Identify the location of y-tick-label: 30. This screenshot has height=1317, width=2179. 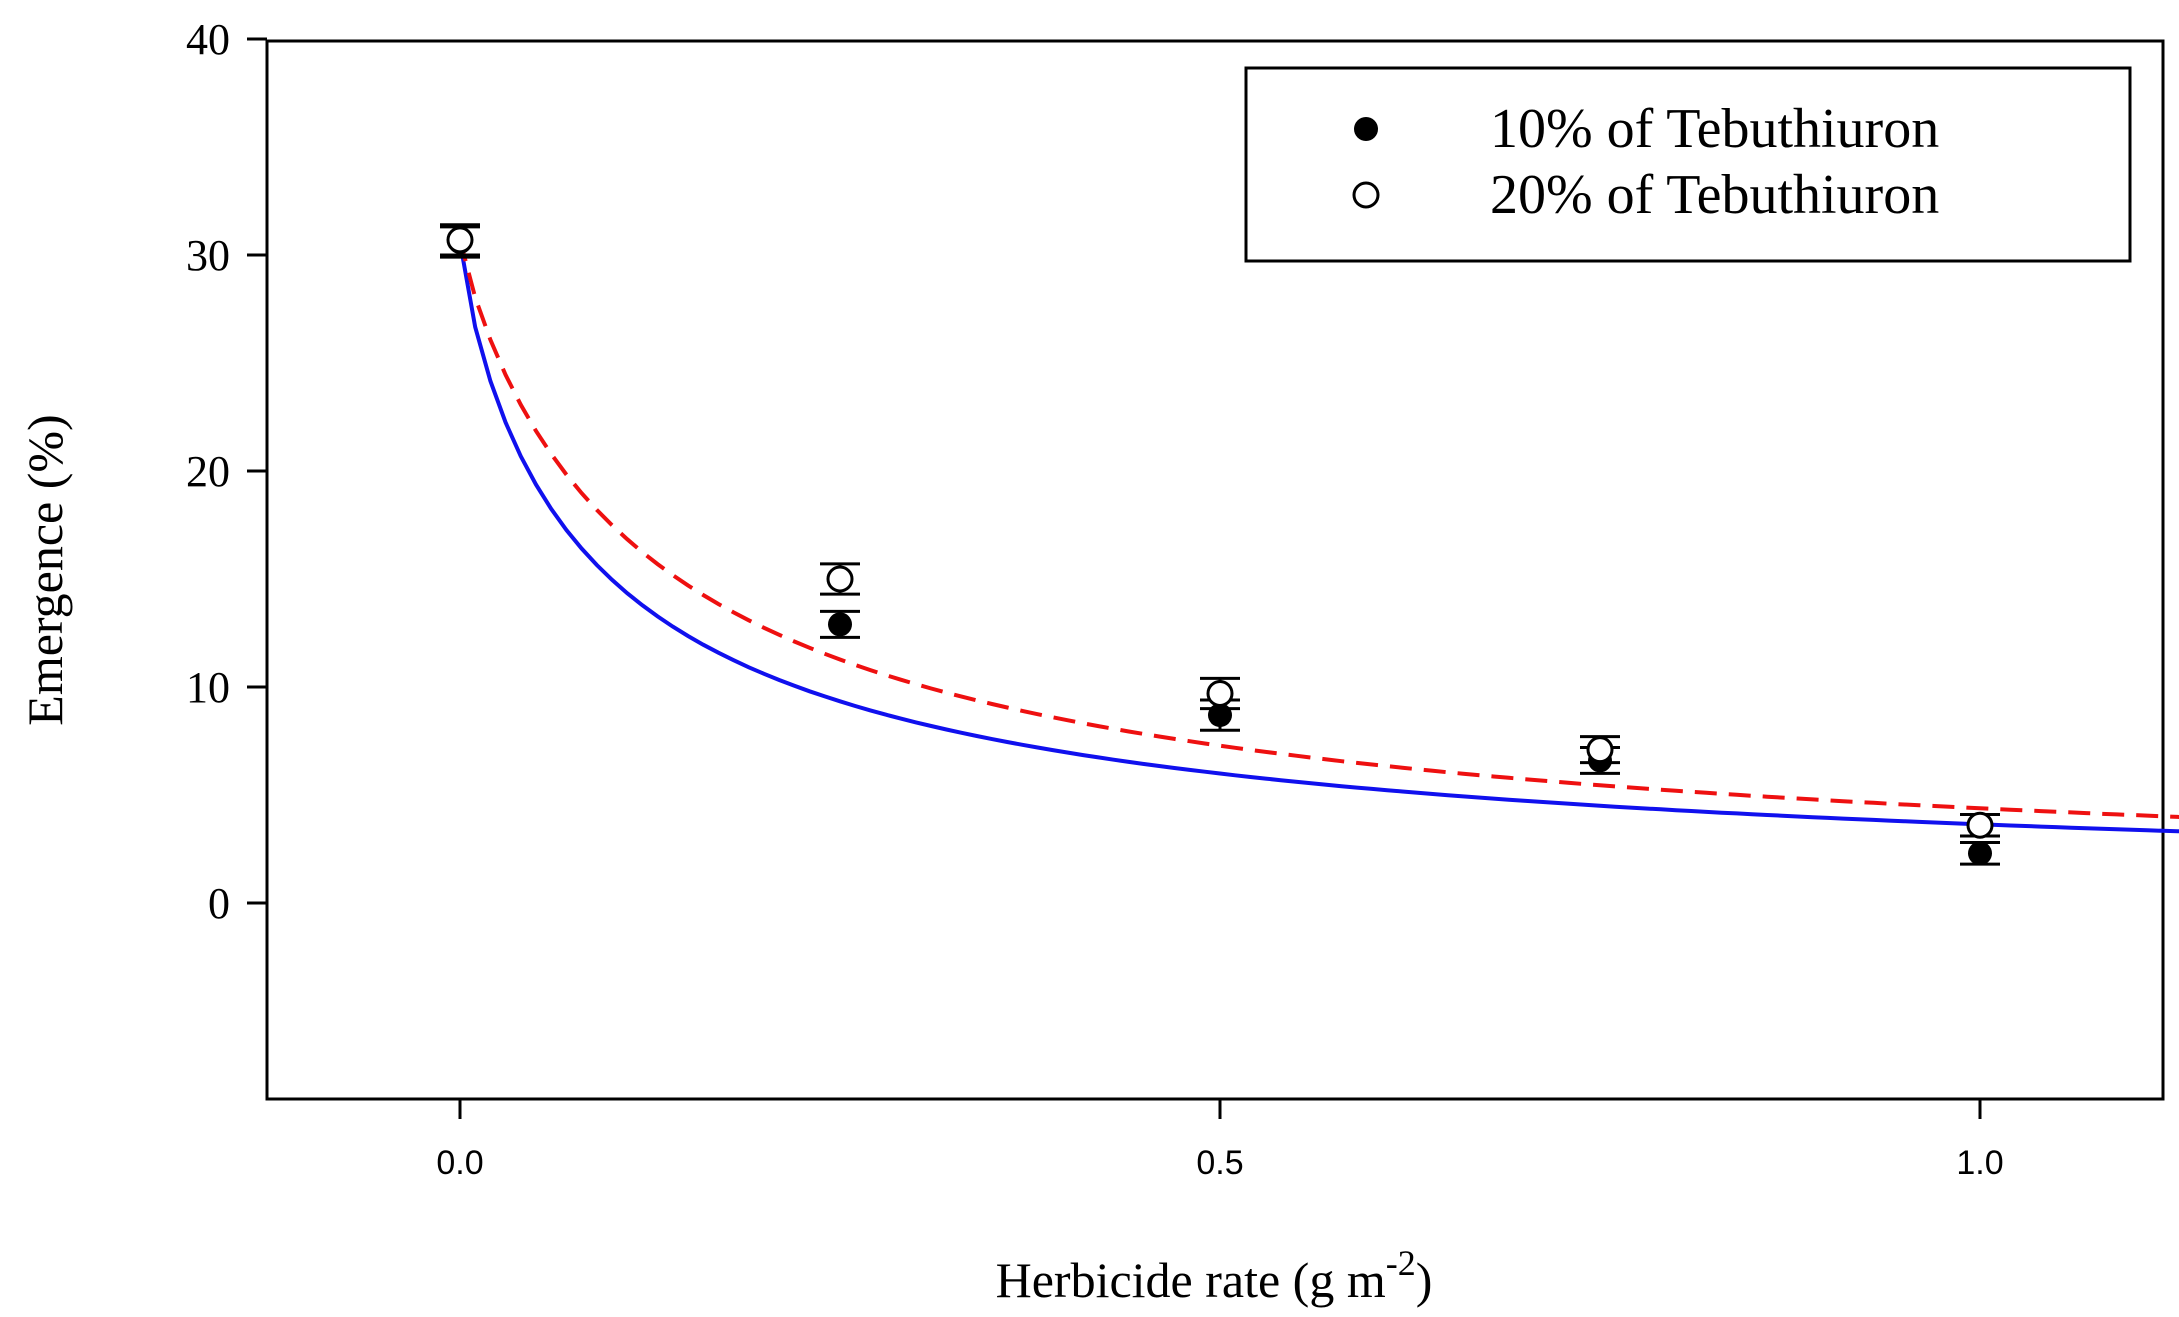
(208, 255).